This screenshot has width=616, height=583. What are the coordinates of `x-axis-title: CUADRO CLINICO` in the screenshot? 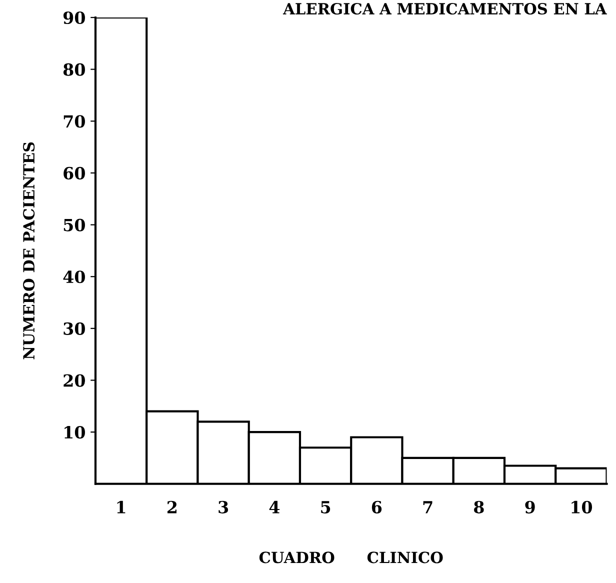 It's located at (351, 558).